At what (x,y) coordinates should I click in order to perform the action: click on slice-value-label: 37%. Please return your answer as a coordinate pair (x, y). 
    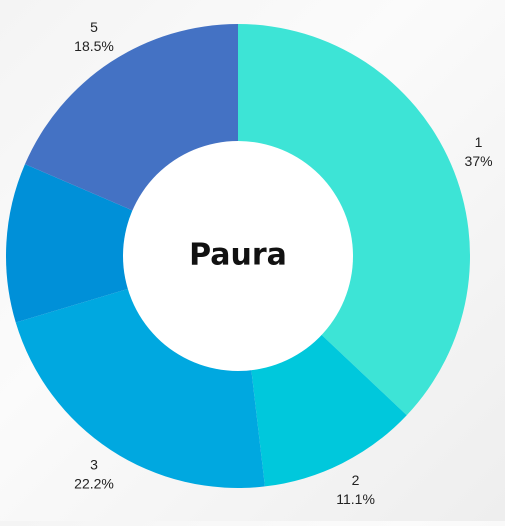
    Looking at the image, I should click on (479, 161).